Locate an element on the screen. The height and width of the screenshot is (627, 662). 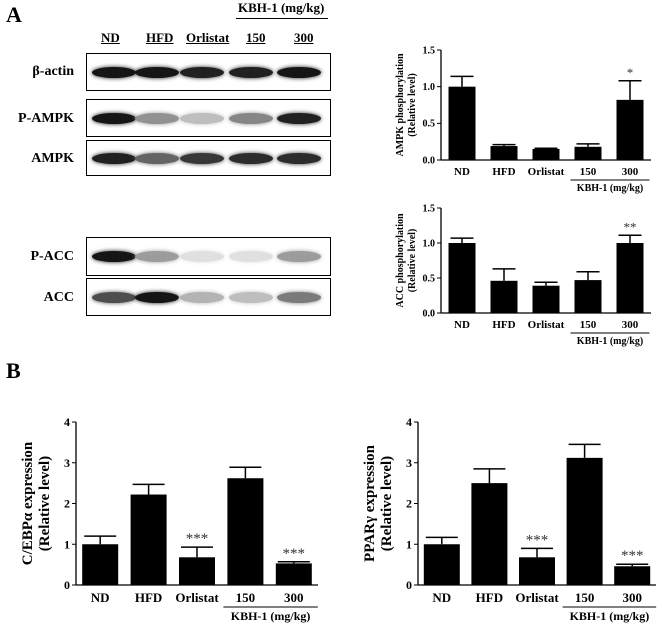
y-axis-label: AMPK phosphorylation is located at coordinates (400, 105).